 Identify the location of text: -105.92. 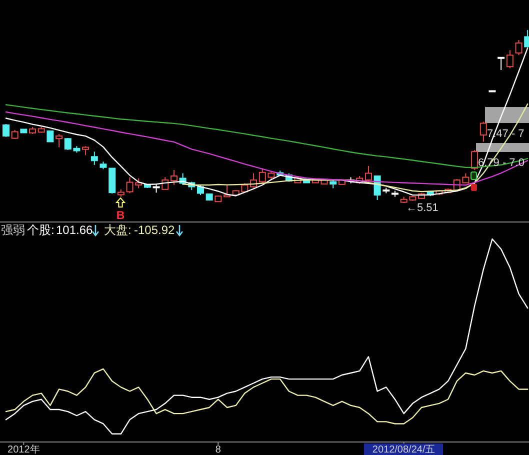
(155, 230).